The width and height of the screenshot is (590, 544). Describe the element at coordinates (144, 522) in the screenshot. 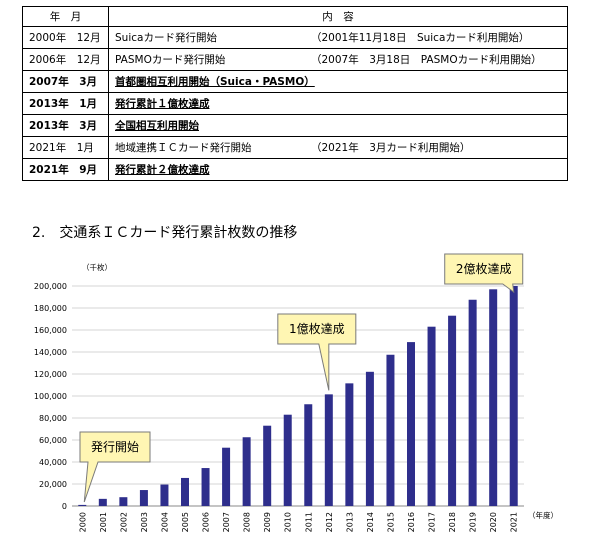

I see `x-tick-label: 2003` at that location.